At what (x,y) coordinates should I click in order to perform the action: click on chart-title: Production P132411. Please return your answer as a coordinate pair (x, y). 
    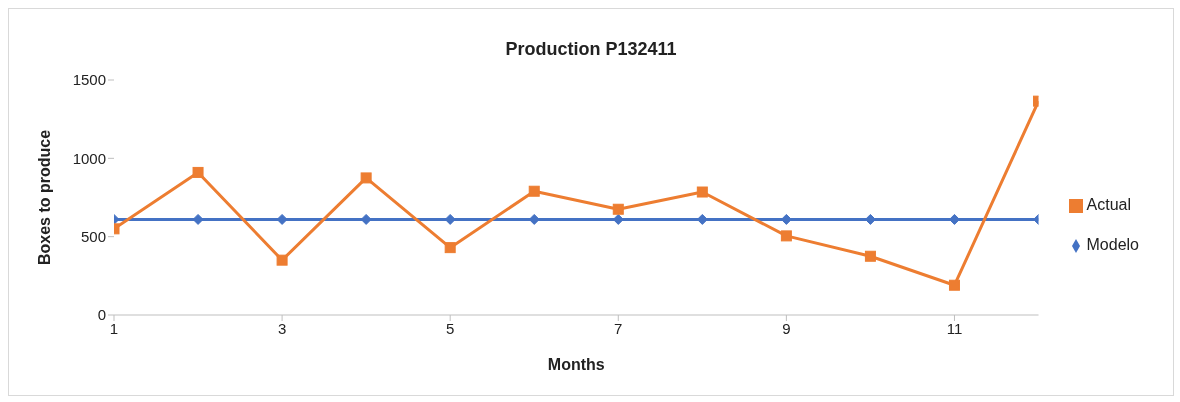
    Looking at the image, I should click on (591, 49).